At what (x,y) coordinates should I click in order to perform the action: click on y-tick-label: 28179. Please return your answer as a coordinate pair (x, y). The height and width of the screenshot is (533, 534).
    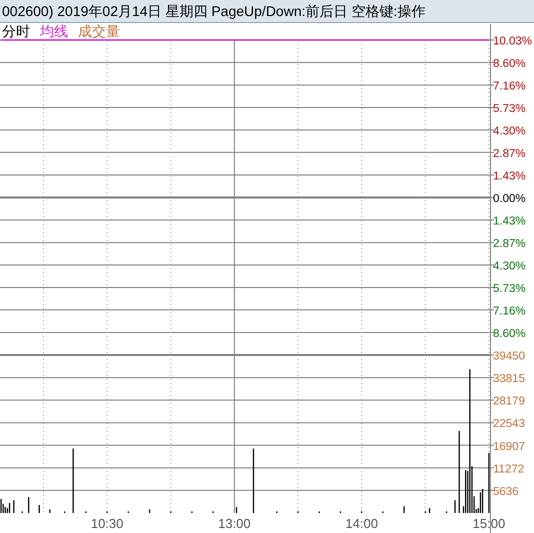
    Looking at the image, I should click on (509, 402).